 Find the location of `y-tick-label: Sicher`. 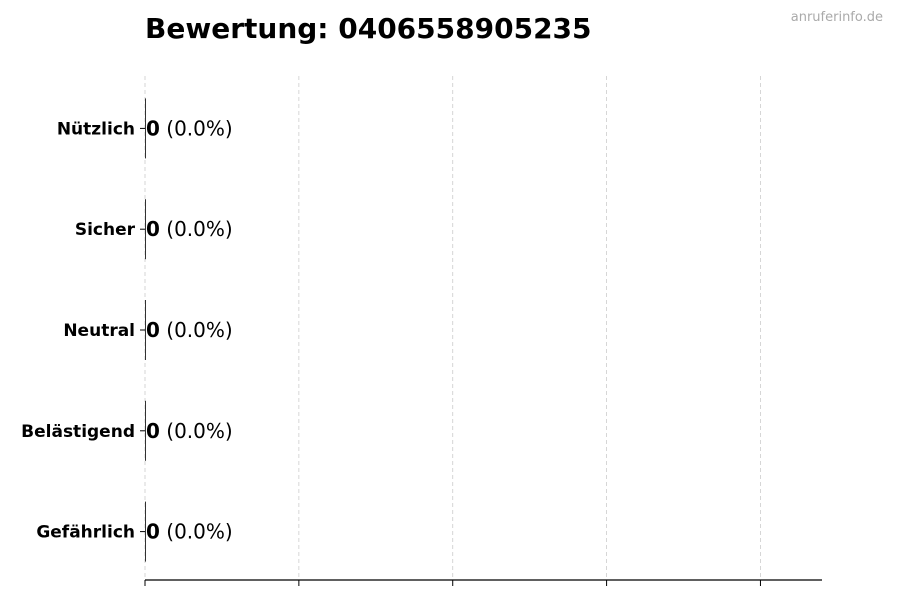

y-tick-label: Sicher is located at coordinates (105, 230).